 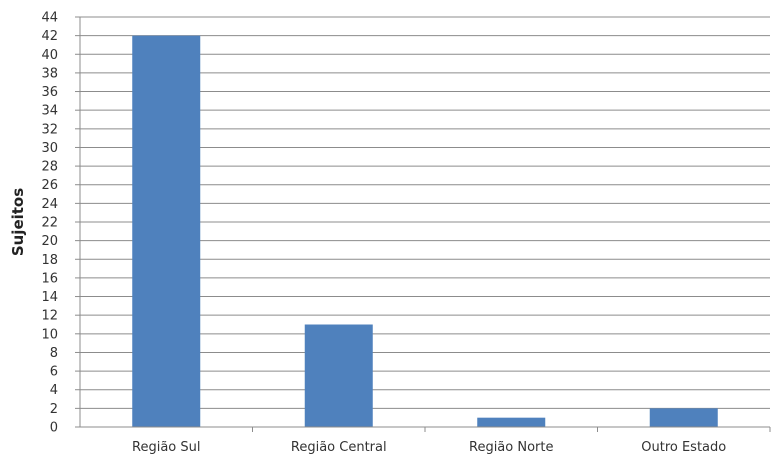 What do you see at coordinates (49, 260) in the screenshot?
I see `y-tick-label: 18` at bounding box center [49, 260].